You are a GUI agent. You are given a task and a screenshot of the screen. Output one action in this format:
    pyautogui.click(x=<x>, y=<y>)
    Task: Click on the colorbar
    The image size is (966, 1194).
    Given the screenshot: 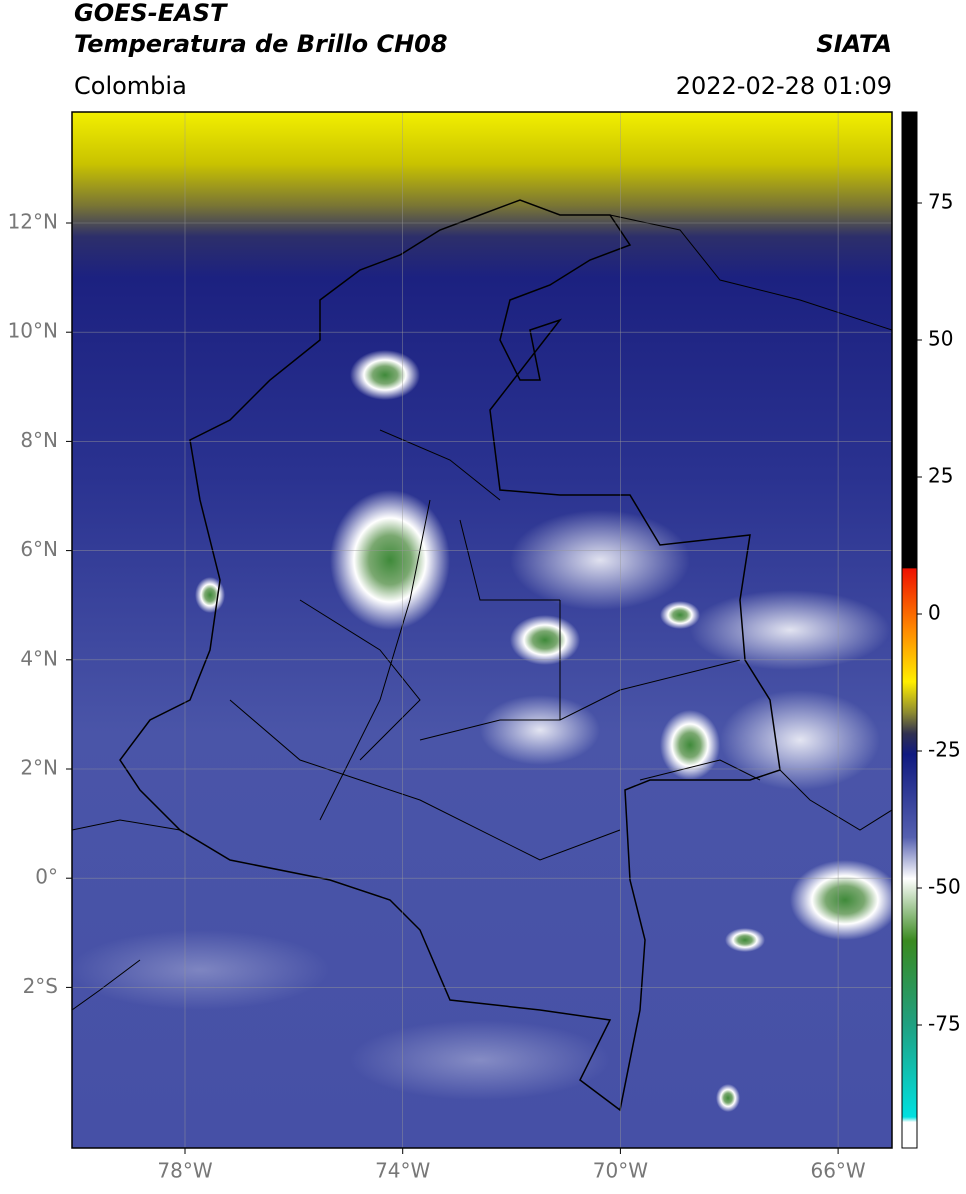 What is the action you would take?
    pyautogui.click(x=909, y=630)
    